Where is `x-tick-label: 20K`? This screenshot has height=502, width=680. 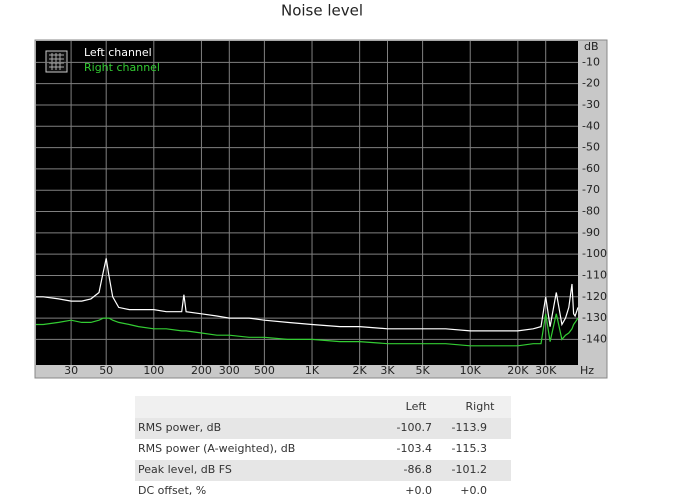 x-tick-label: 20K is located at coordinates (518, 370).